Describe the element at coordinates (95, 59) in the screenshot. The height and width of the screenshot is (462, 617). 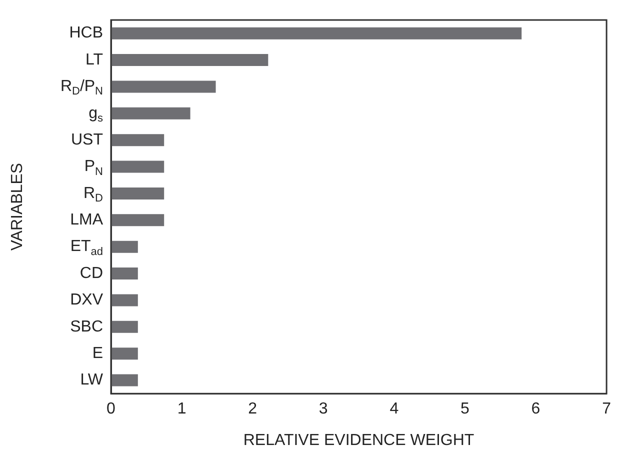
I see `y-tick-label: LT` at that location.